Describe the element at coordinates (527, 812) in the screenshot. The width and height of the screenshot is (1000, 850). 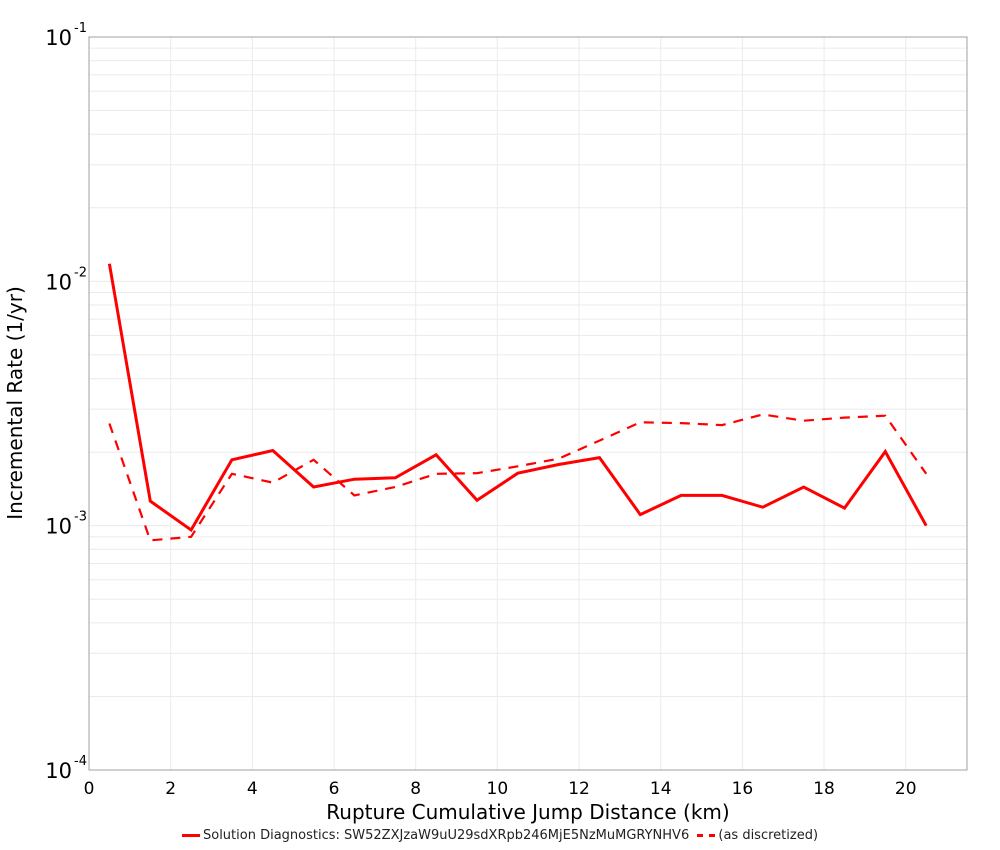
I see `x-axis-label: Rupture Cumulative Jump Distance (km)` at that location.